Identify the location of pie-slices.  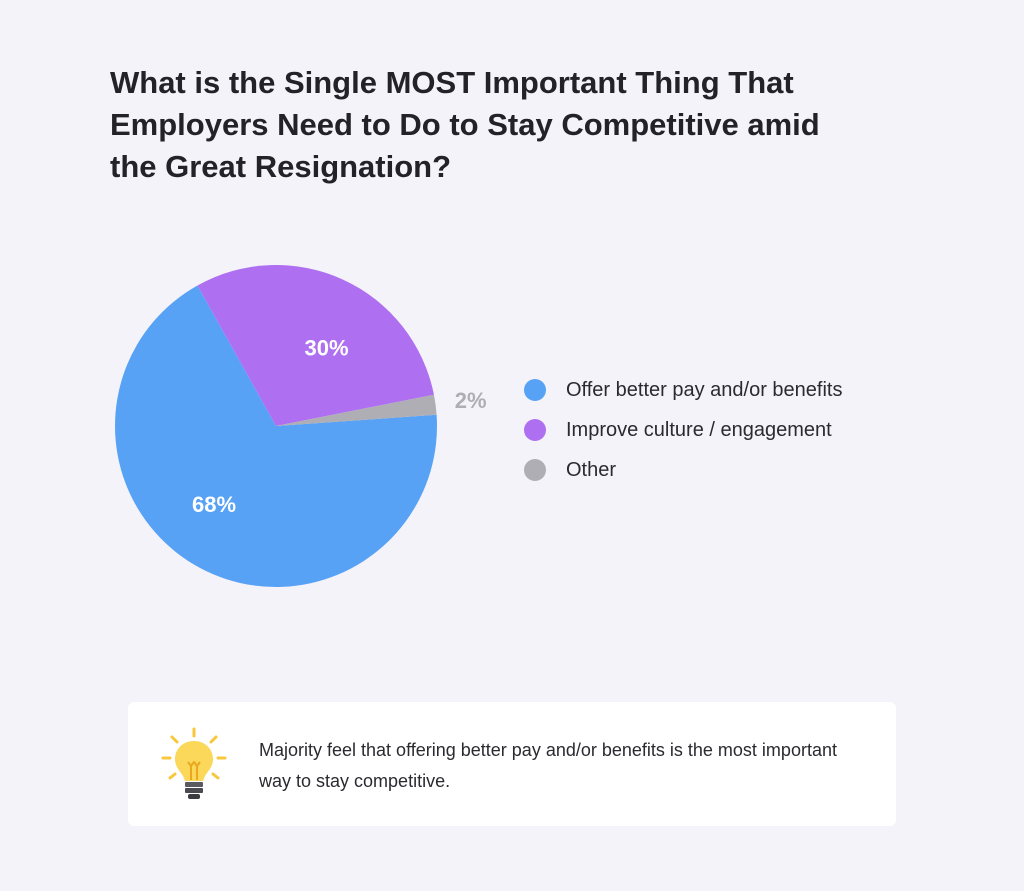
(276, 426).